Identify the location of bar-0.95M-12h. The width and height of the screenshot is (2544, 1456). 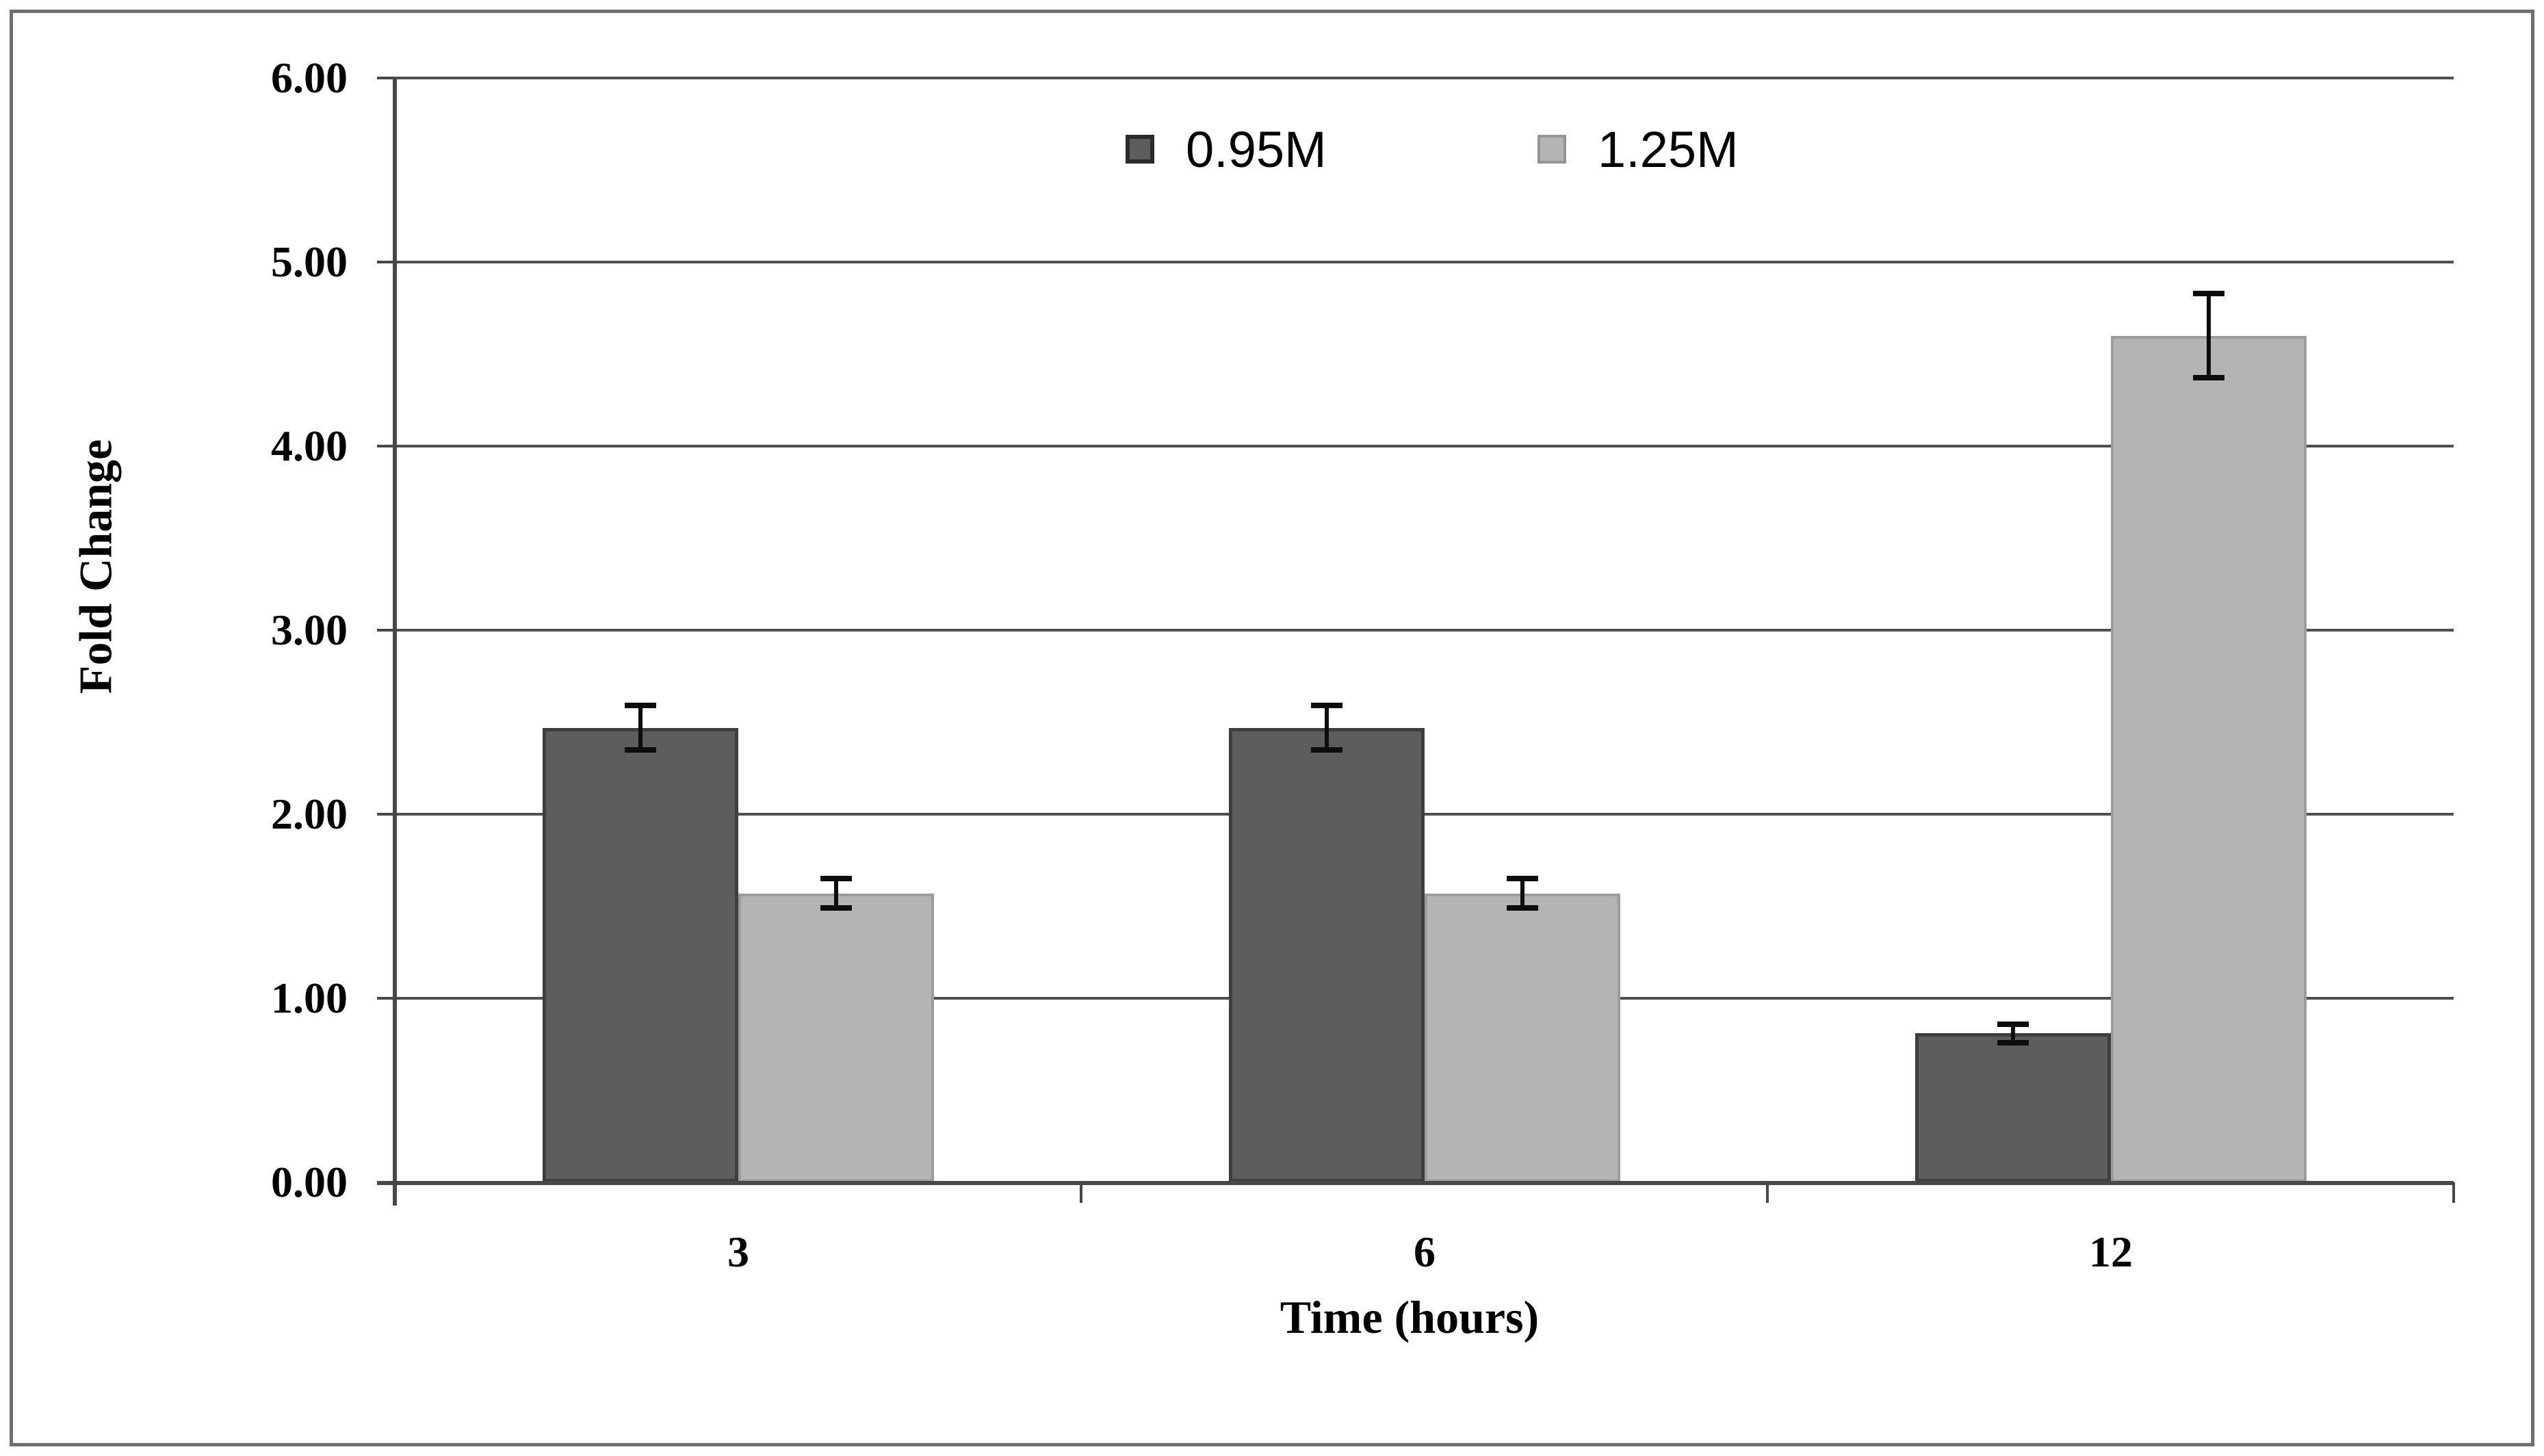
(2013, 1107).